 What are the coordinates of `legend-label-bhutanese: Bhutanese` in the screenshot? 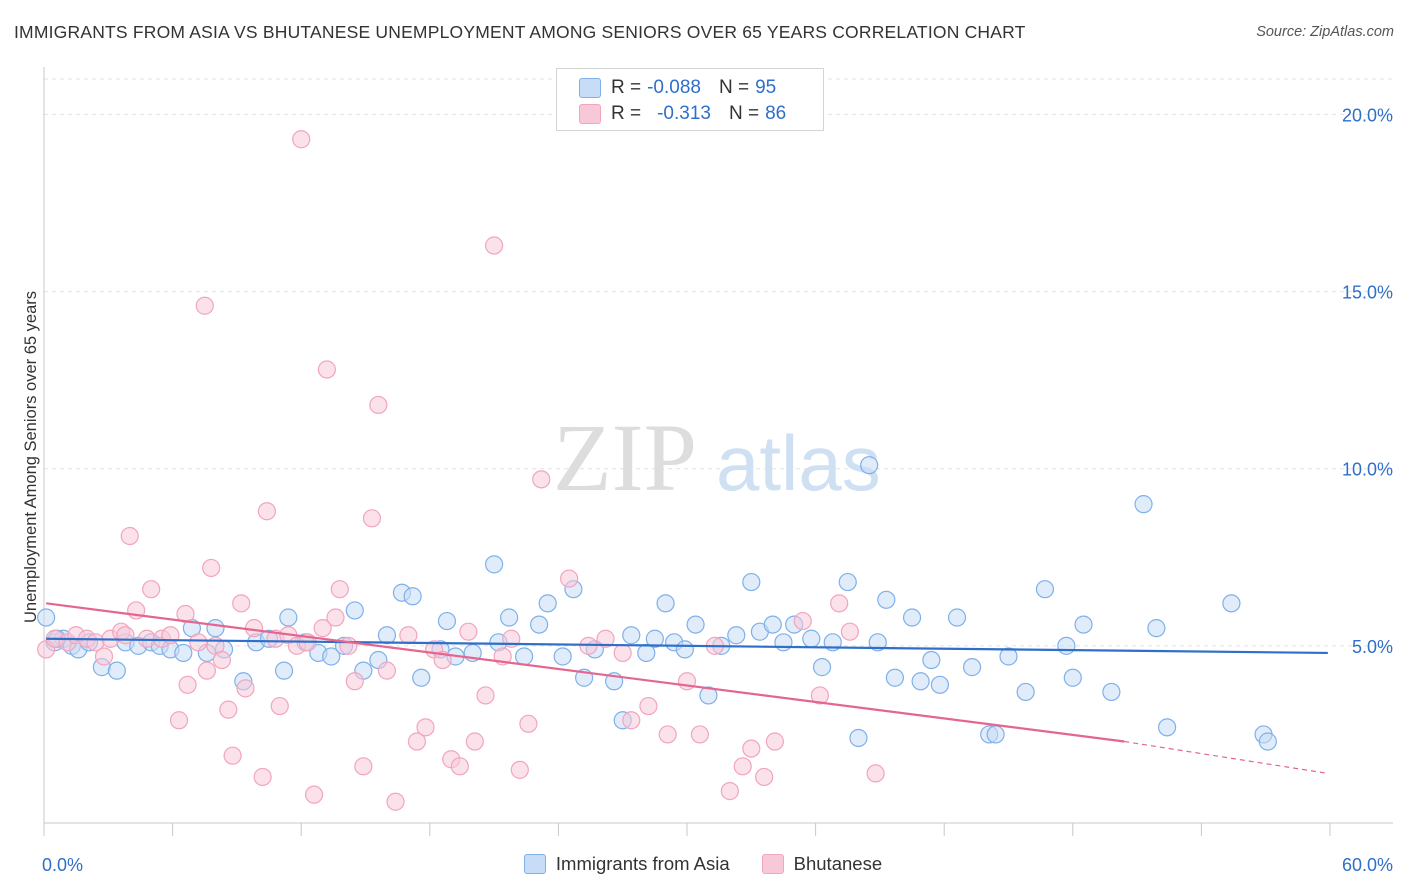 It's located at (838, 863).